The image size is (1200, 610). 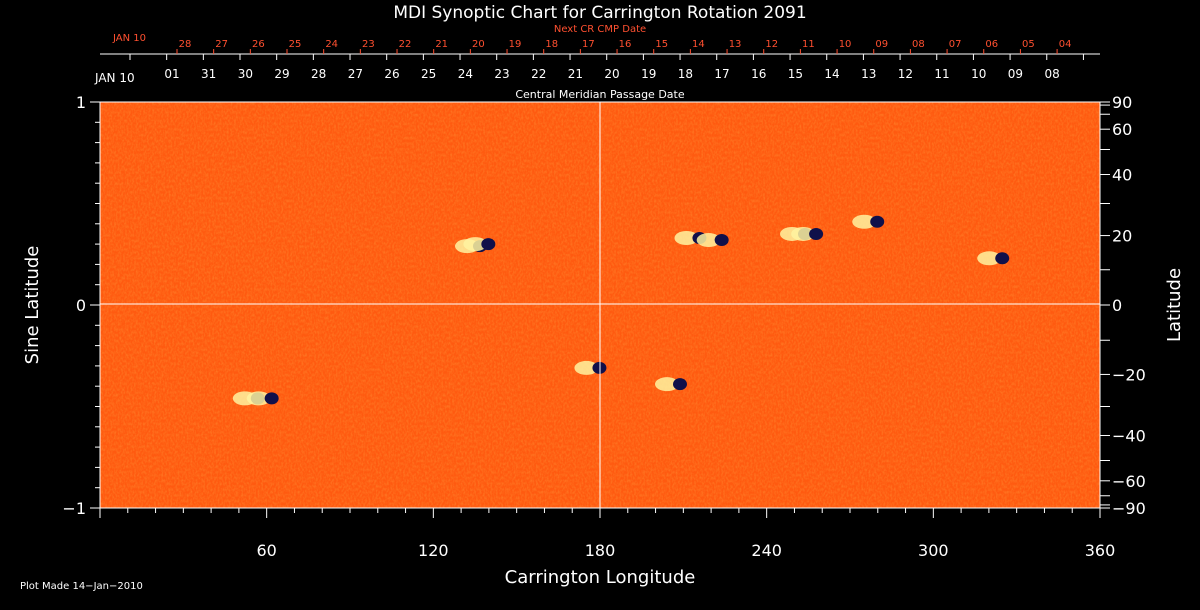 What do you see at coordinates (918, 44) in the screenshot?
I see `next-cr-day-label: 08` at bounding box center [918, 44].